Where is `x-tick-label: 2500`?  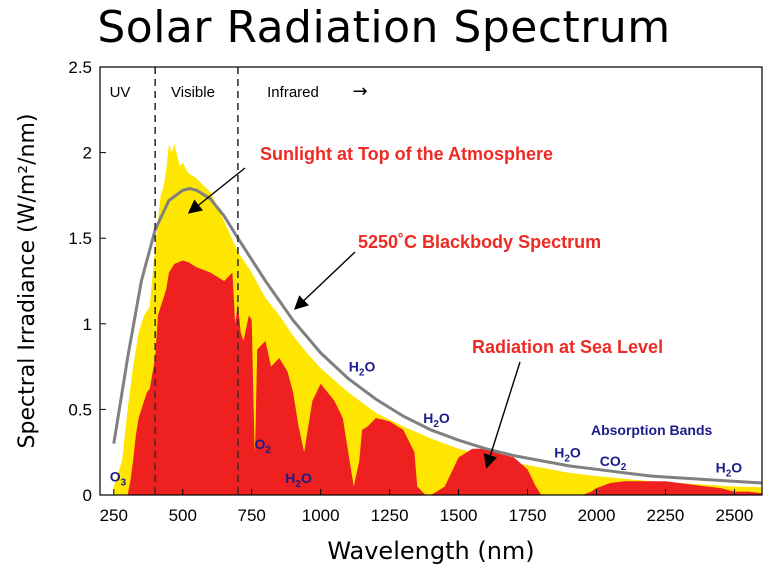 x-tick-label: 2500 is located at coordinates (735, 515).